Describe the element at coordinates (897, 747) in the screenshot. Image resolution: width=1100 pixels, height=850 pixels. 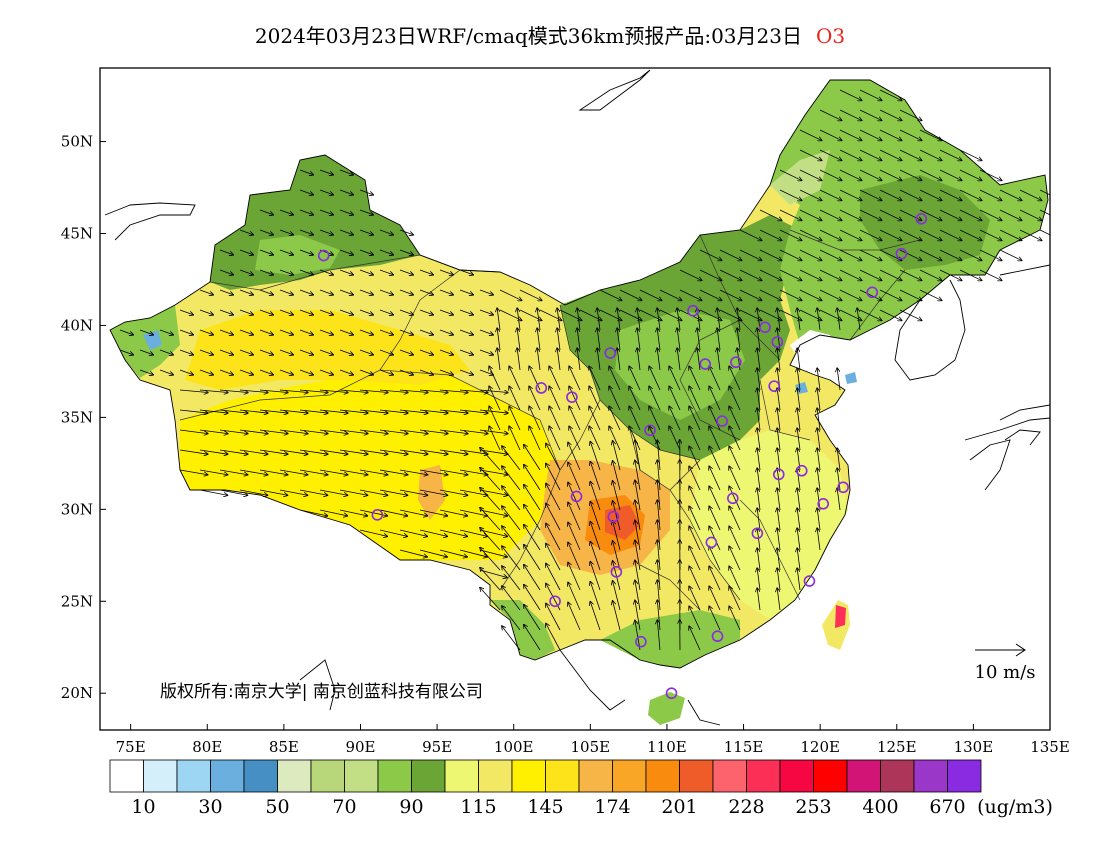
I see `lon-label: 125E` at that location.